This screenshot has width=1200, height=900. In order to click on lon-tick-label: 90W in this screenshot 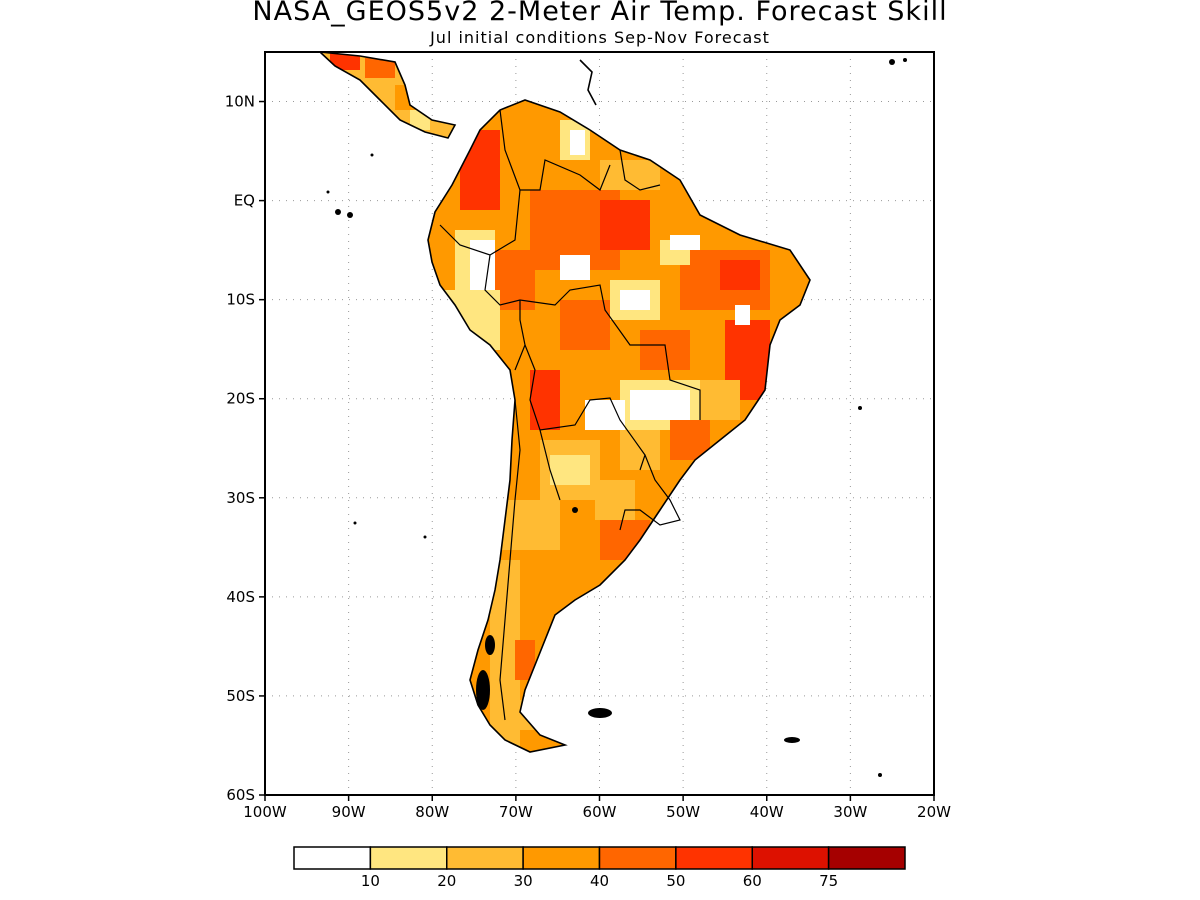, I will do `click(349, 812)`.